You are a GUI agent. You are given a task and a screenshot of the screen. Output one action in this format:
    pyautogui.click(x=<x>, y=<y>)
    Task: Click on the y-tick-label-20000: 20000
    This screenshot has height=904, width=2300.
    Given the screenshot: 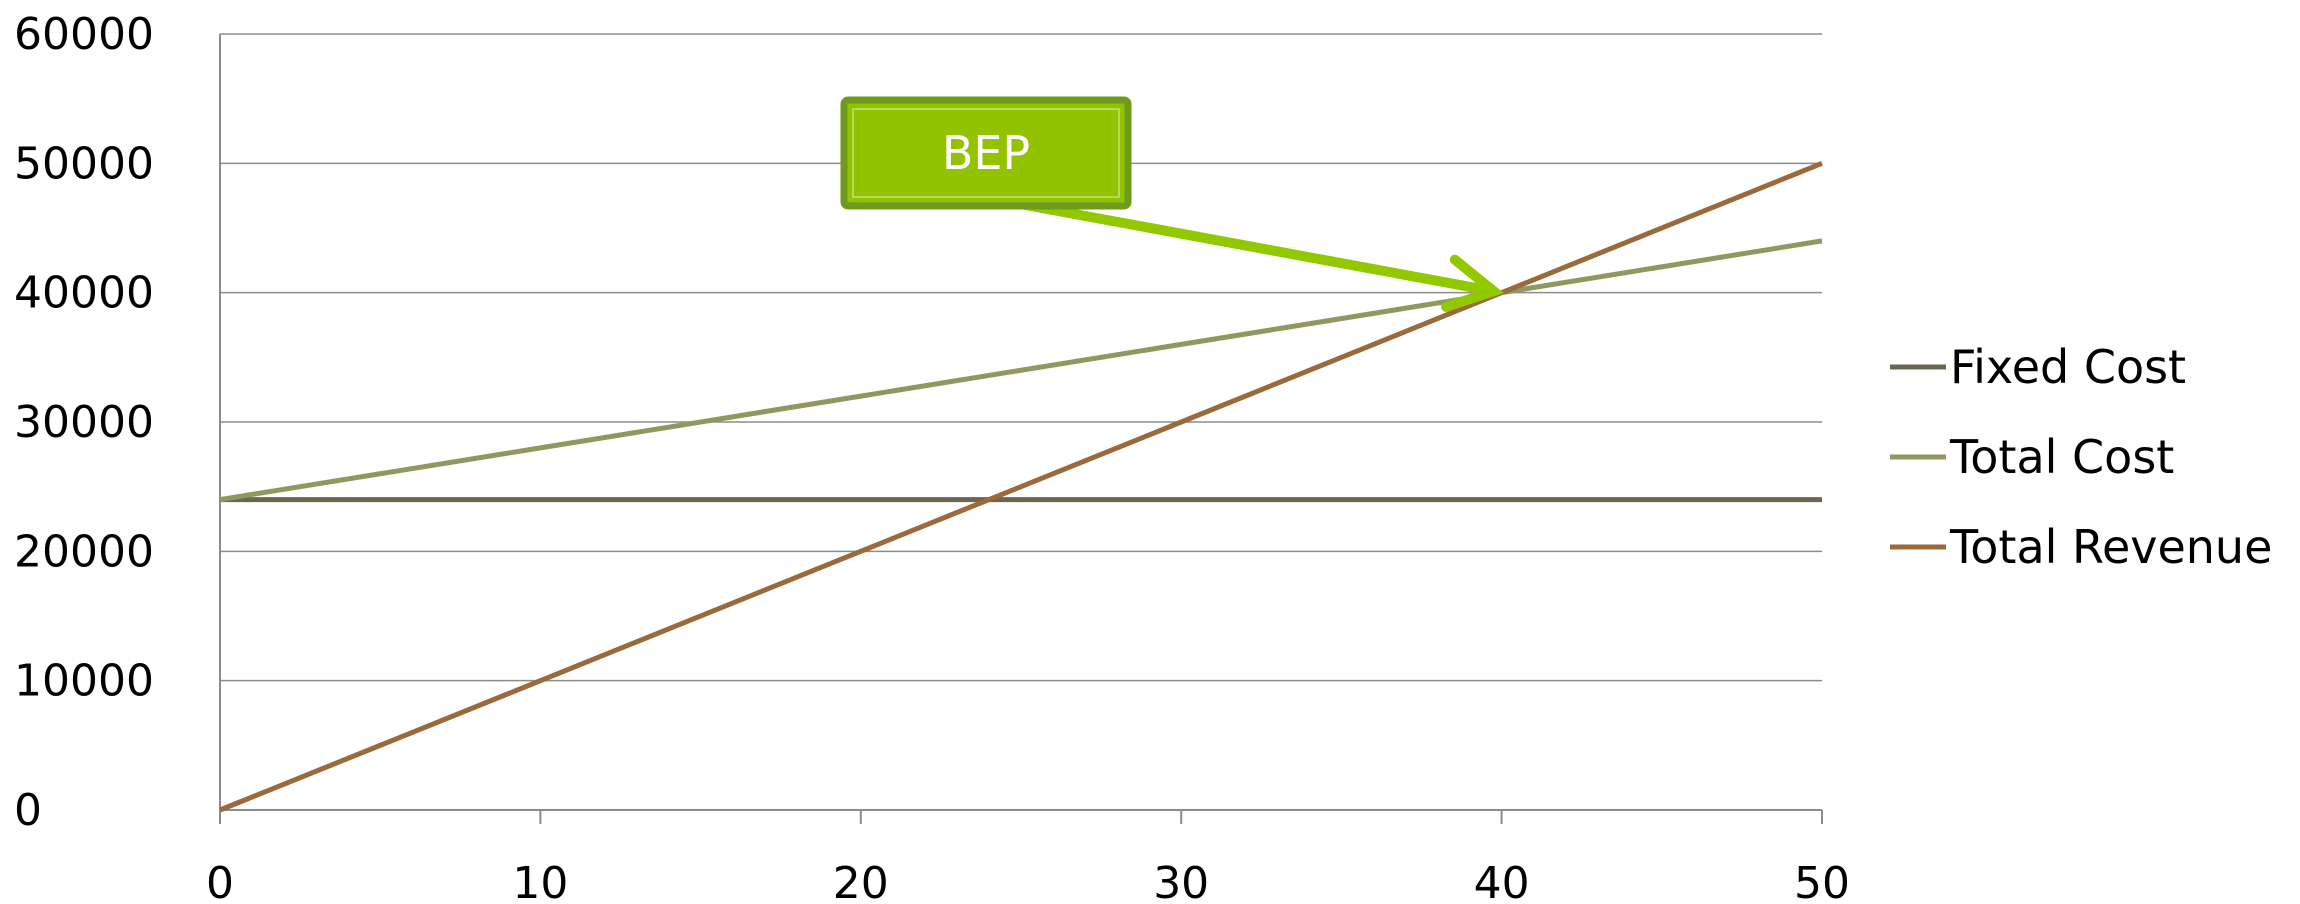 What is the action you would take?
    pyautogui.click(x=84, y=551)
    